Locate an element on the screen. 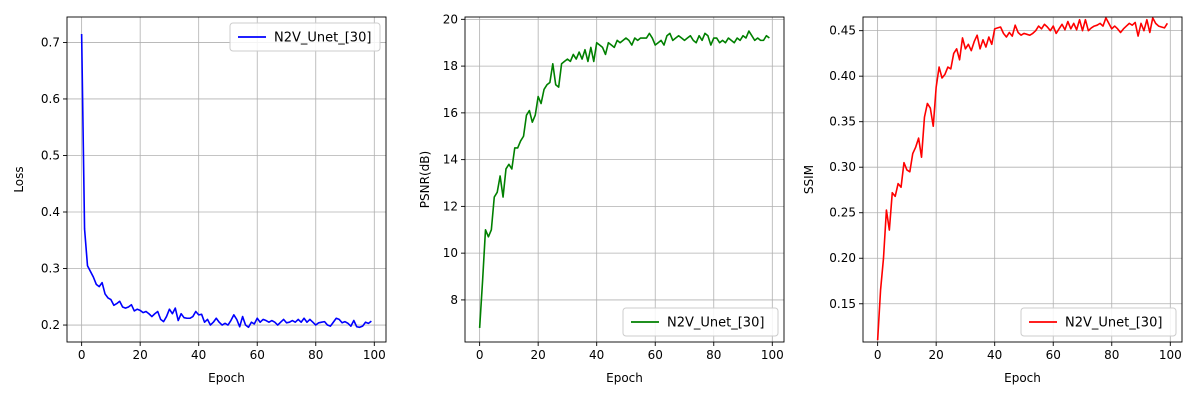 This screenshot has height=400, width=1200. y-tick-label: 0.25 is located at coordinates (842, 213).